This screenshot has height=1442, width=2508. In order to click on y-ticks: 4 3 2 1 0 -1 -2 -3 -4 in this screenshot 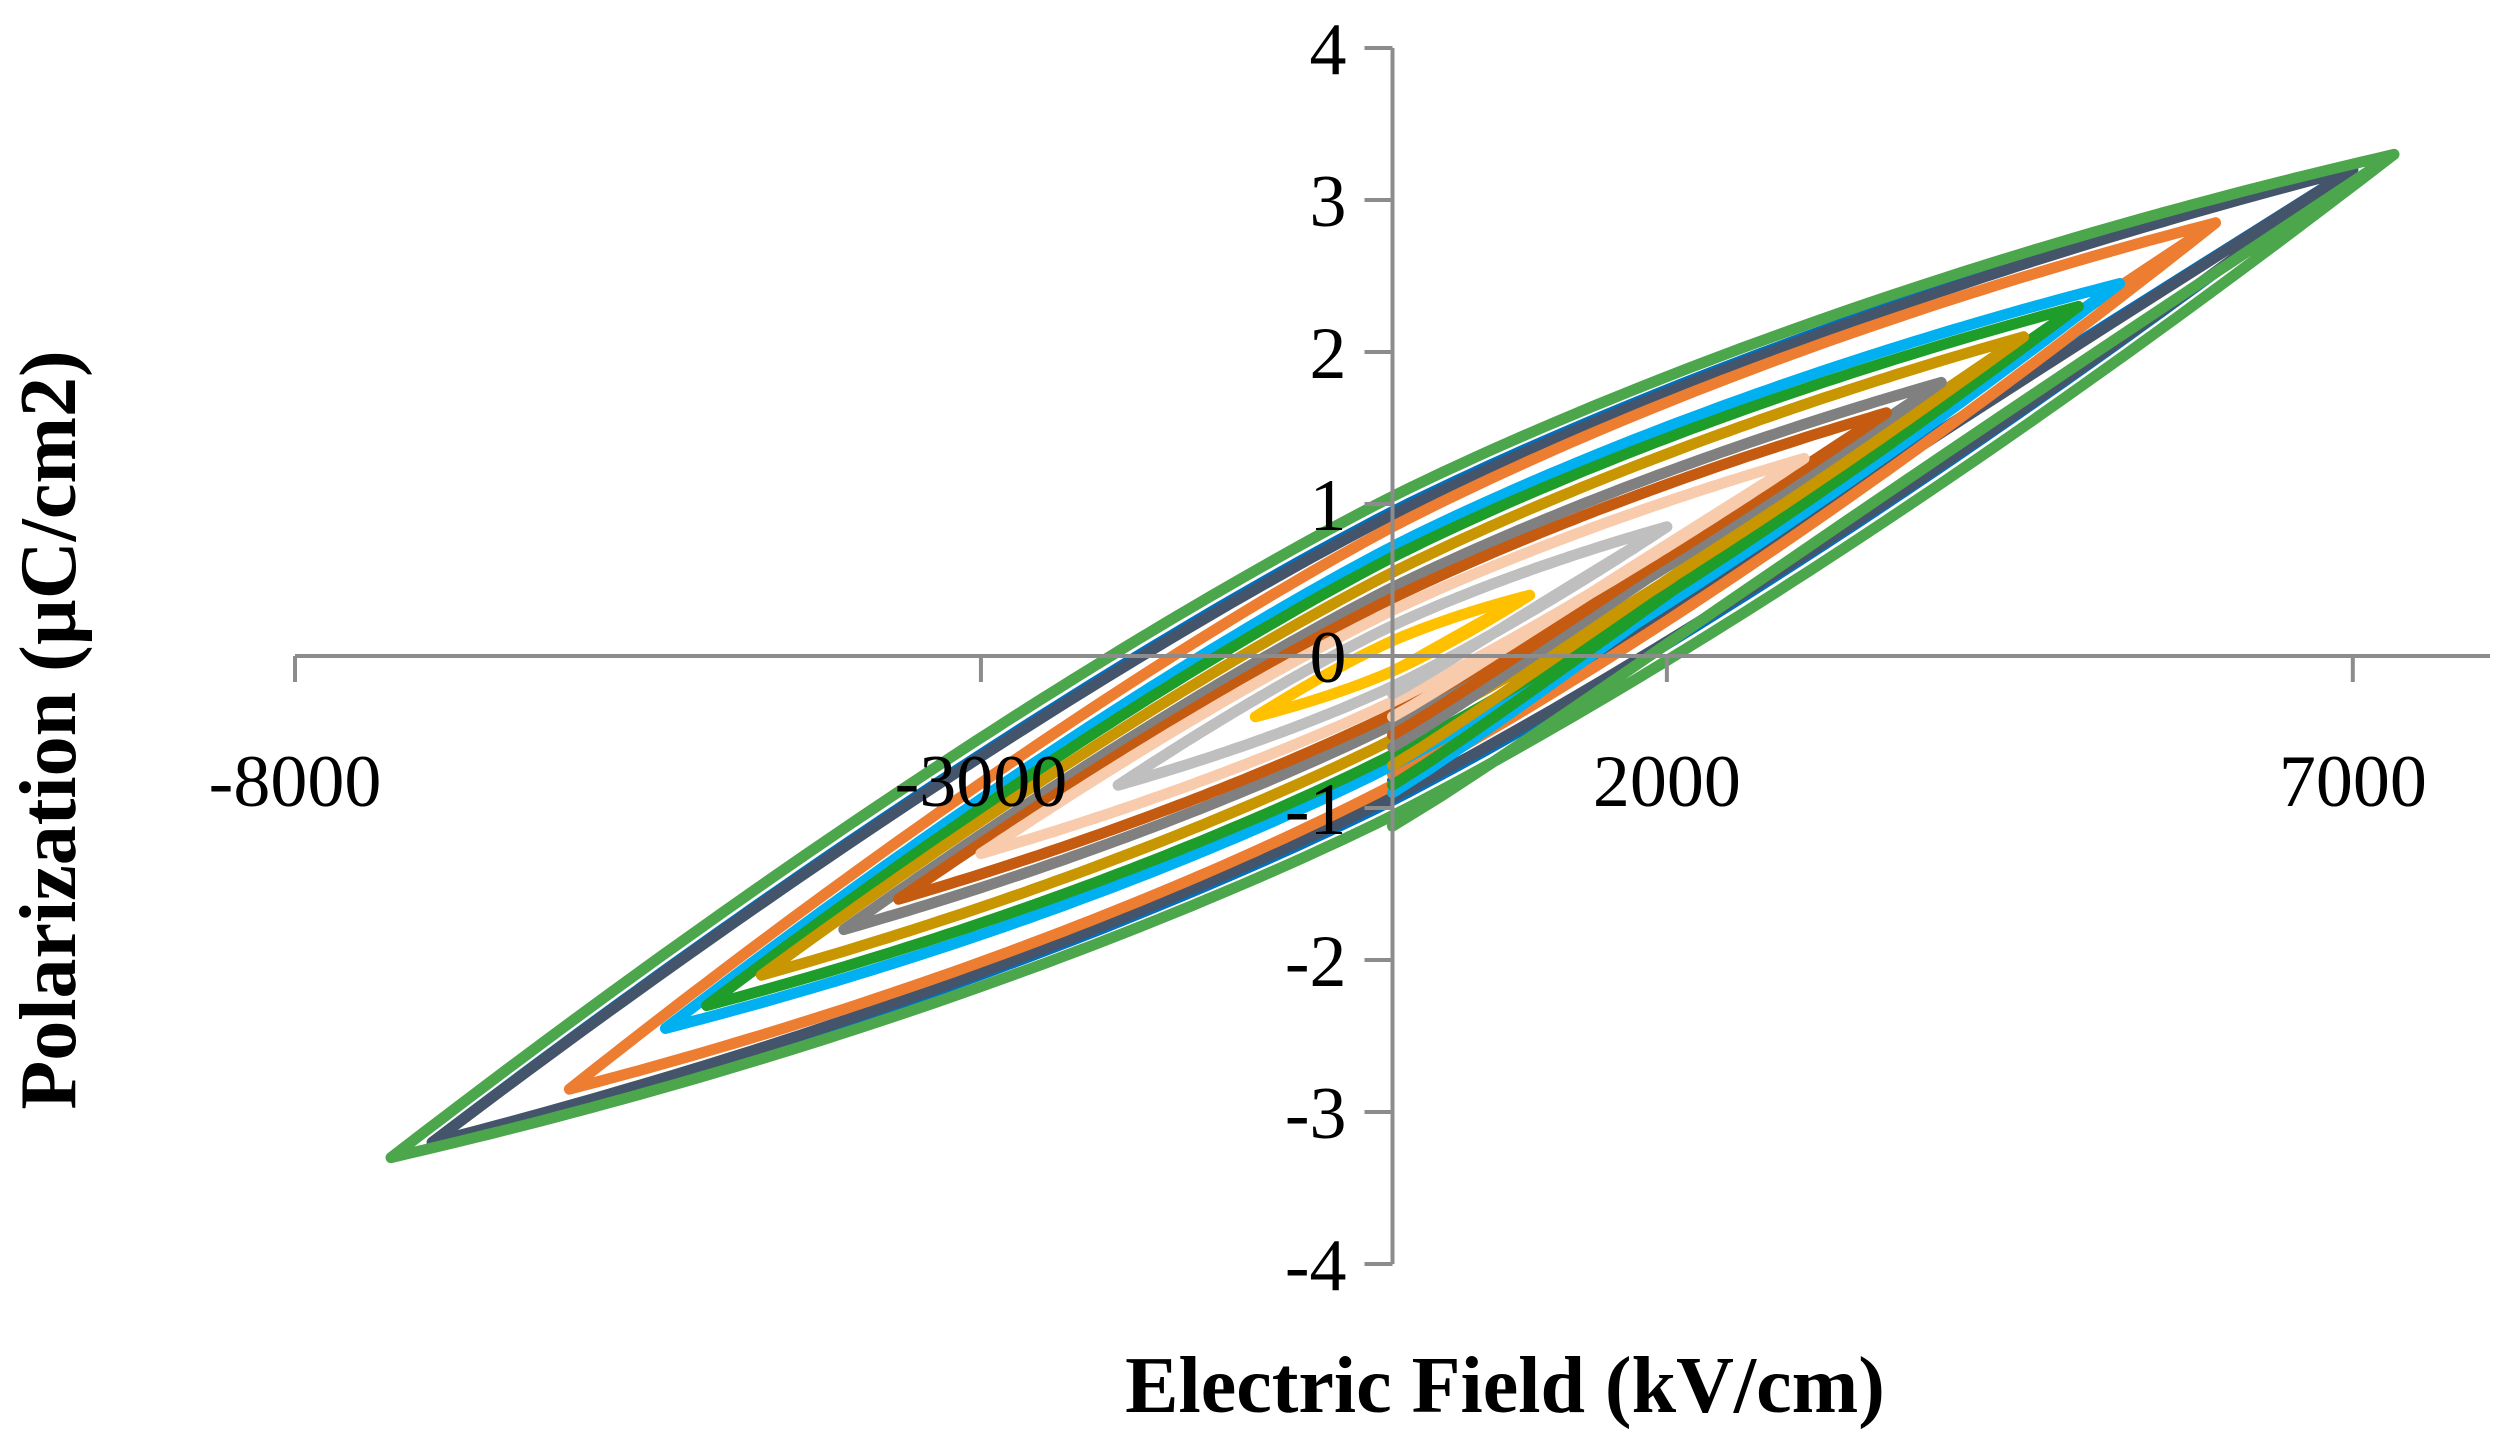, I will do `click(1339, 658)`.